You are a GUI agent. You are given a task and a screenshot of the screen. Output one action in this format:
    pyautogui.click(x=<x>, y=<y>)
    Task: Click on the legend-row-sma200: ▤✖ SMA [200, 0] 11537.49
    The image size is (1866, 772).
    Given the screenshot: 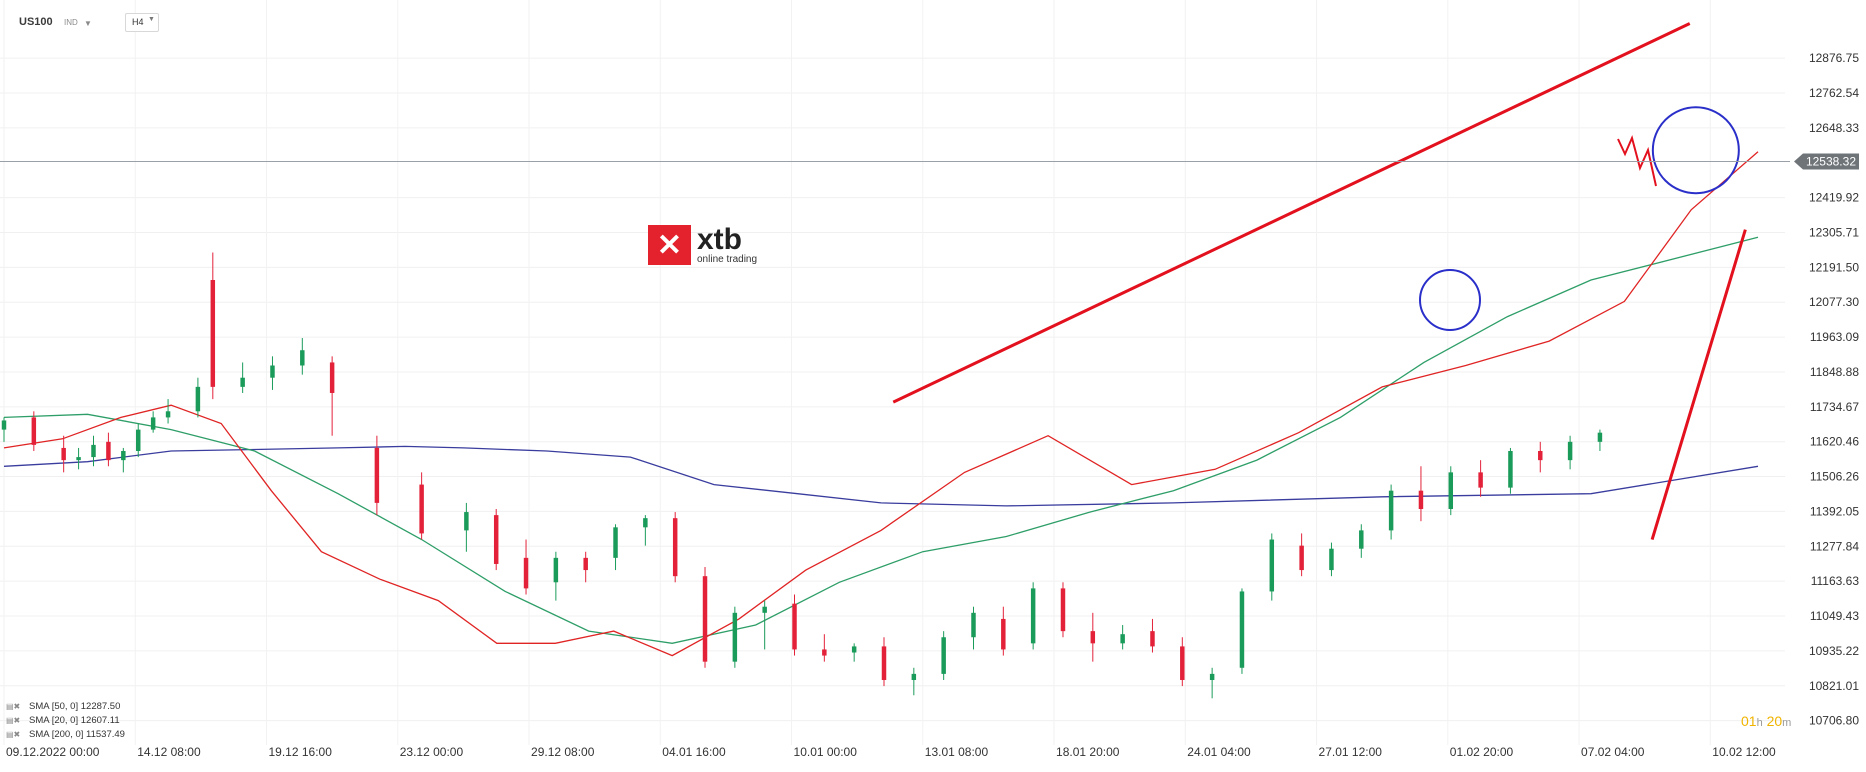 What is the action you would take?
    pyautogui.click(x=65, y=735)
    